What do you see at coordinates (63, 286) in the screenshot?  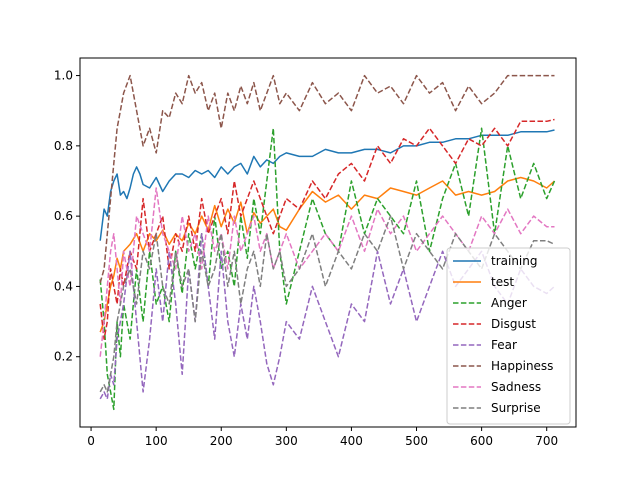 I see `y-tick-label: 0.4` at bounding box center [63, 286].